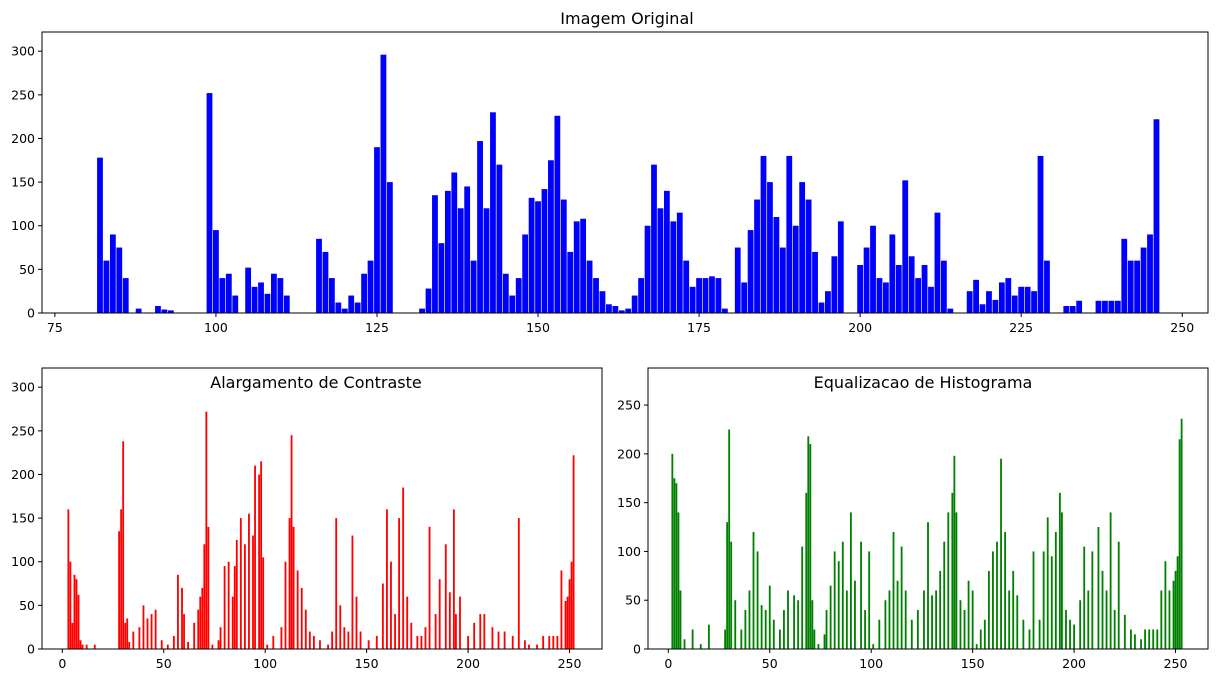  Describe the element at coordinates (633, 600) in the screenshot. I see `y-tick-label: 50` at that location.